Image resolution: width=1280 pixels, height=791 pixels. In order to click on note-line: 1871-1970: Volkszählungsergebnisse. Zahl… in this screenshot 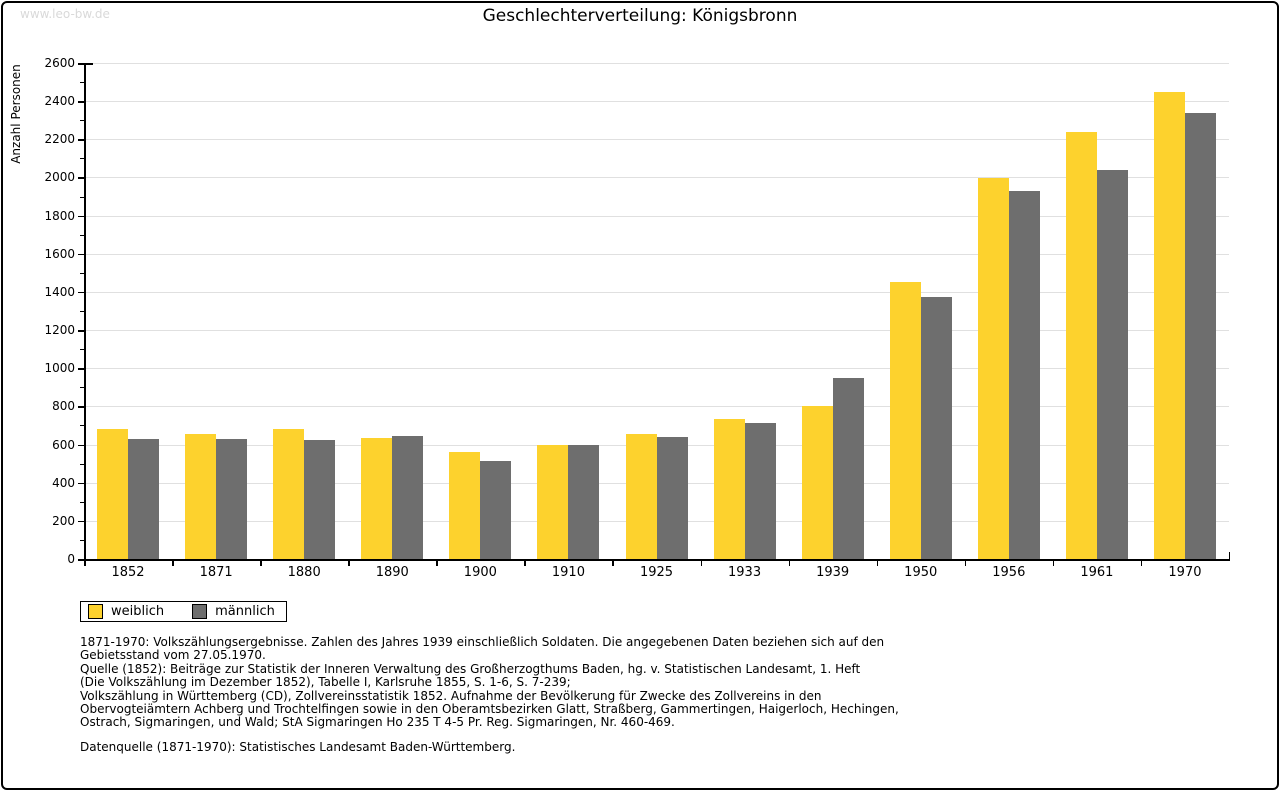, I will do `click(482, 642)`.